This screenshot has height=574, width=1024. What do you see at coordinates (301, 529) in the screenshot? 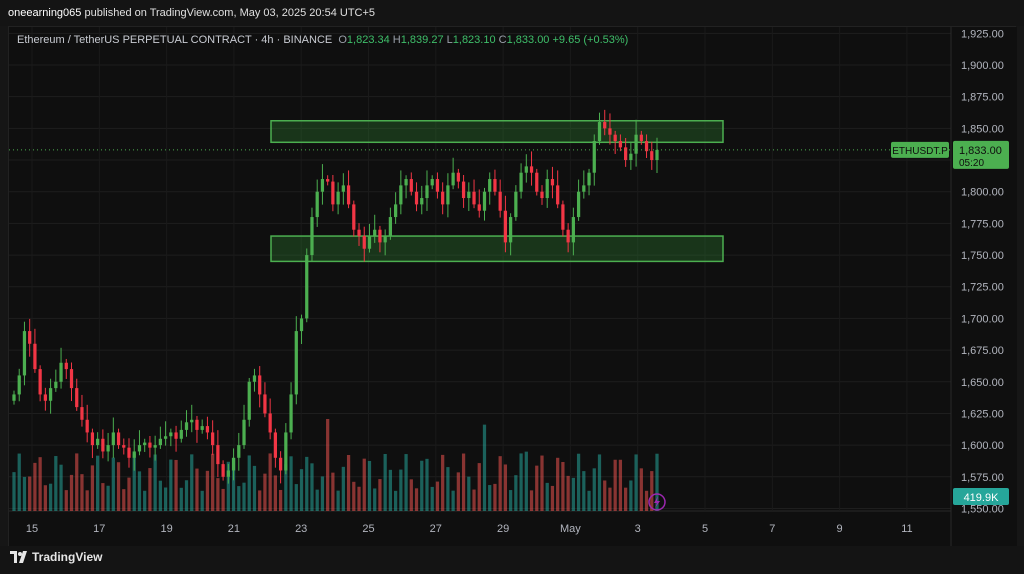
I see `x-tick-label: 23` at bounding box center [301, 529].